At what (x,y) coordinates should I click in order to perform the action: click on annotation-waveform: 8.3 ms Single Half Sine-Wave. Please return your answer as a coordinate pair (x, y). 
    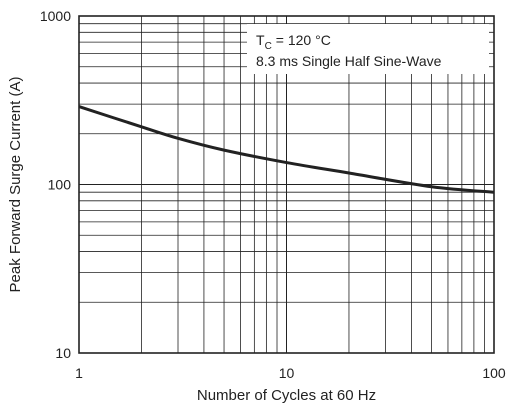
    Looking at the image, I should click on (349, 61).